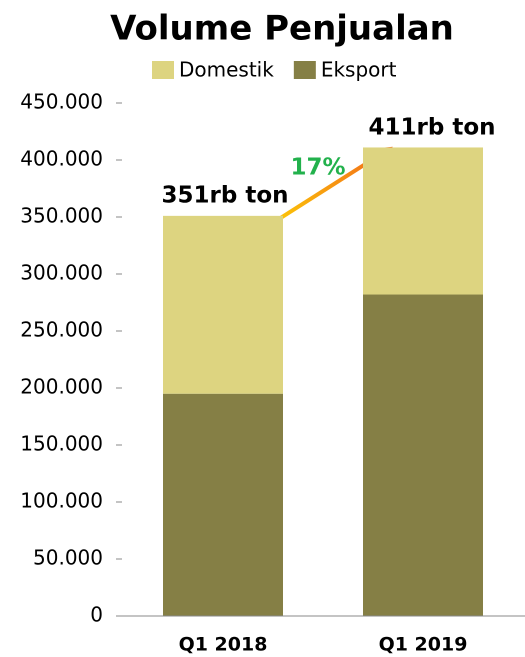 The width and height of the screenshot is (525, 657). I want to click on total-label: 411rb ton, so click(432, 128).